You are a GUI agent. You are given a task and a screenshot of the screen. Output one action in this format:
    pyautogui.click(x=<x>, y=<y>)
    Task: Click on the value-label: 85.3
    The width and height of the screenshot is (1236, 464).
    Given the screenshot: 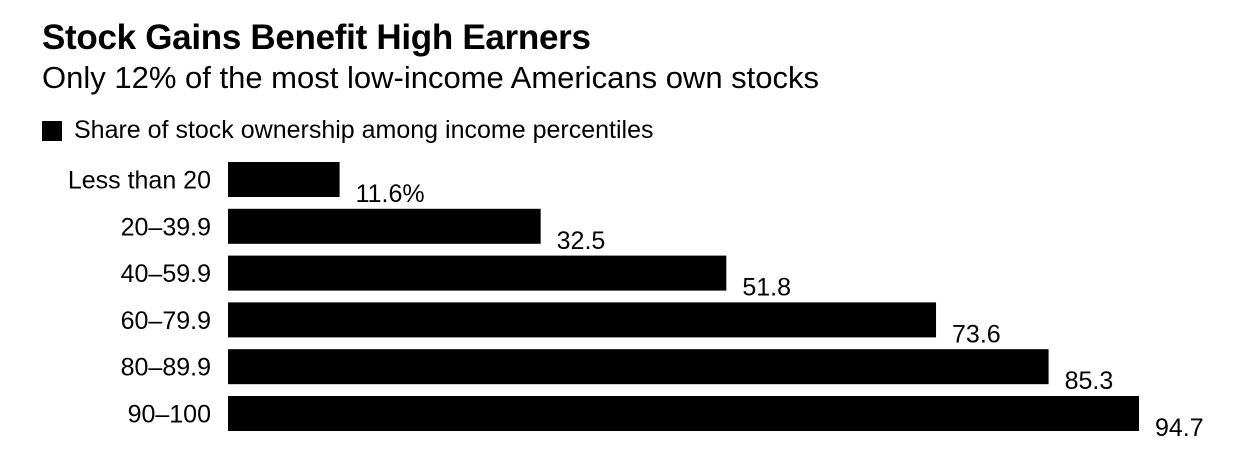 What is the action you would take?
    pyautogui.click(x=1089, y=381)
    